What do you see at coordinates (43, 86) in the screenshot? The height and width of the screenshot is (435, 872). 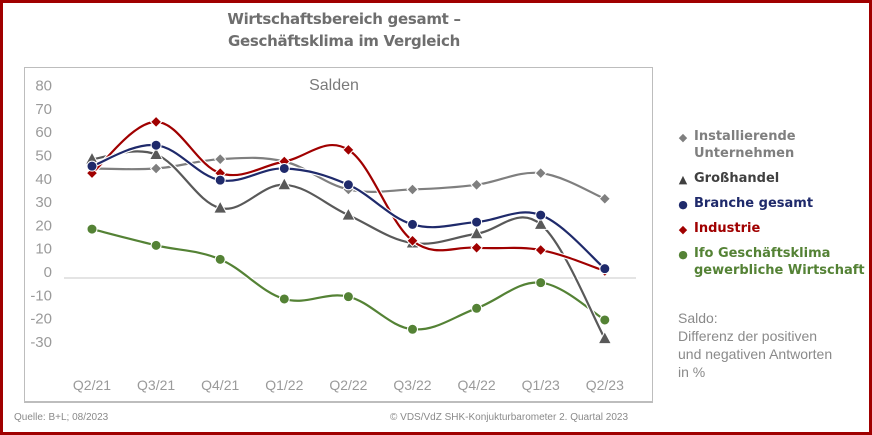 I see `y-tick-label: 80` at bounding box center [43, 86].